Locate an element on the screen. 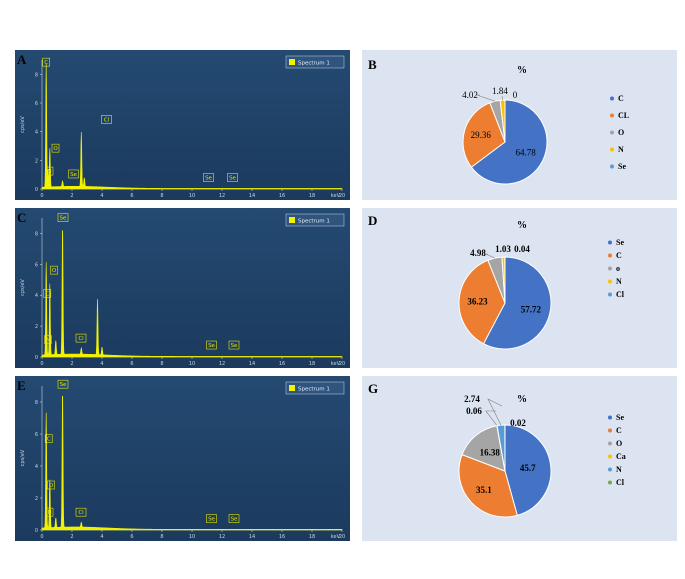 The image size is (685, 579). panel-letter-e: E is located at coordinates (21, 385).